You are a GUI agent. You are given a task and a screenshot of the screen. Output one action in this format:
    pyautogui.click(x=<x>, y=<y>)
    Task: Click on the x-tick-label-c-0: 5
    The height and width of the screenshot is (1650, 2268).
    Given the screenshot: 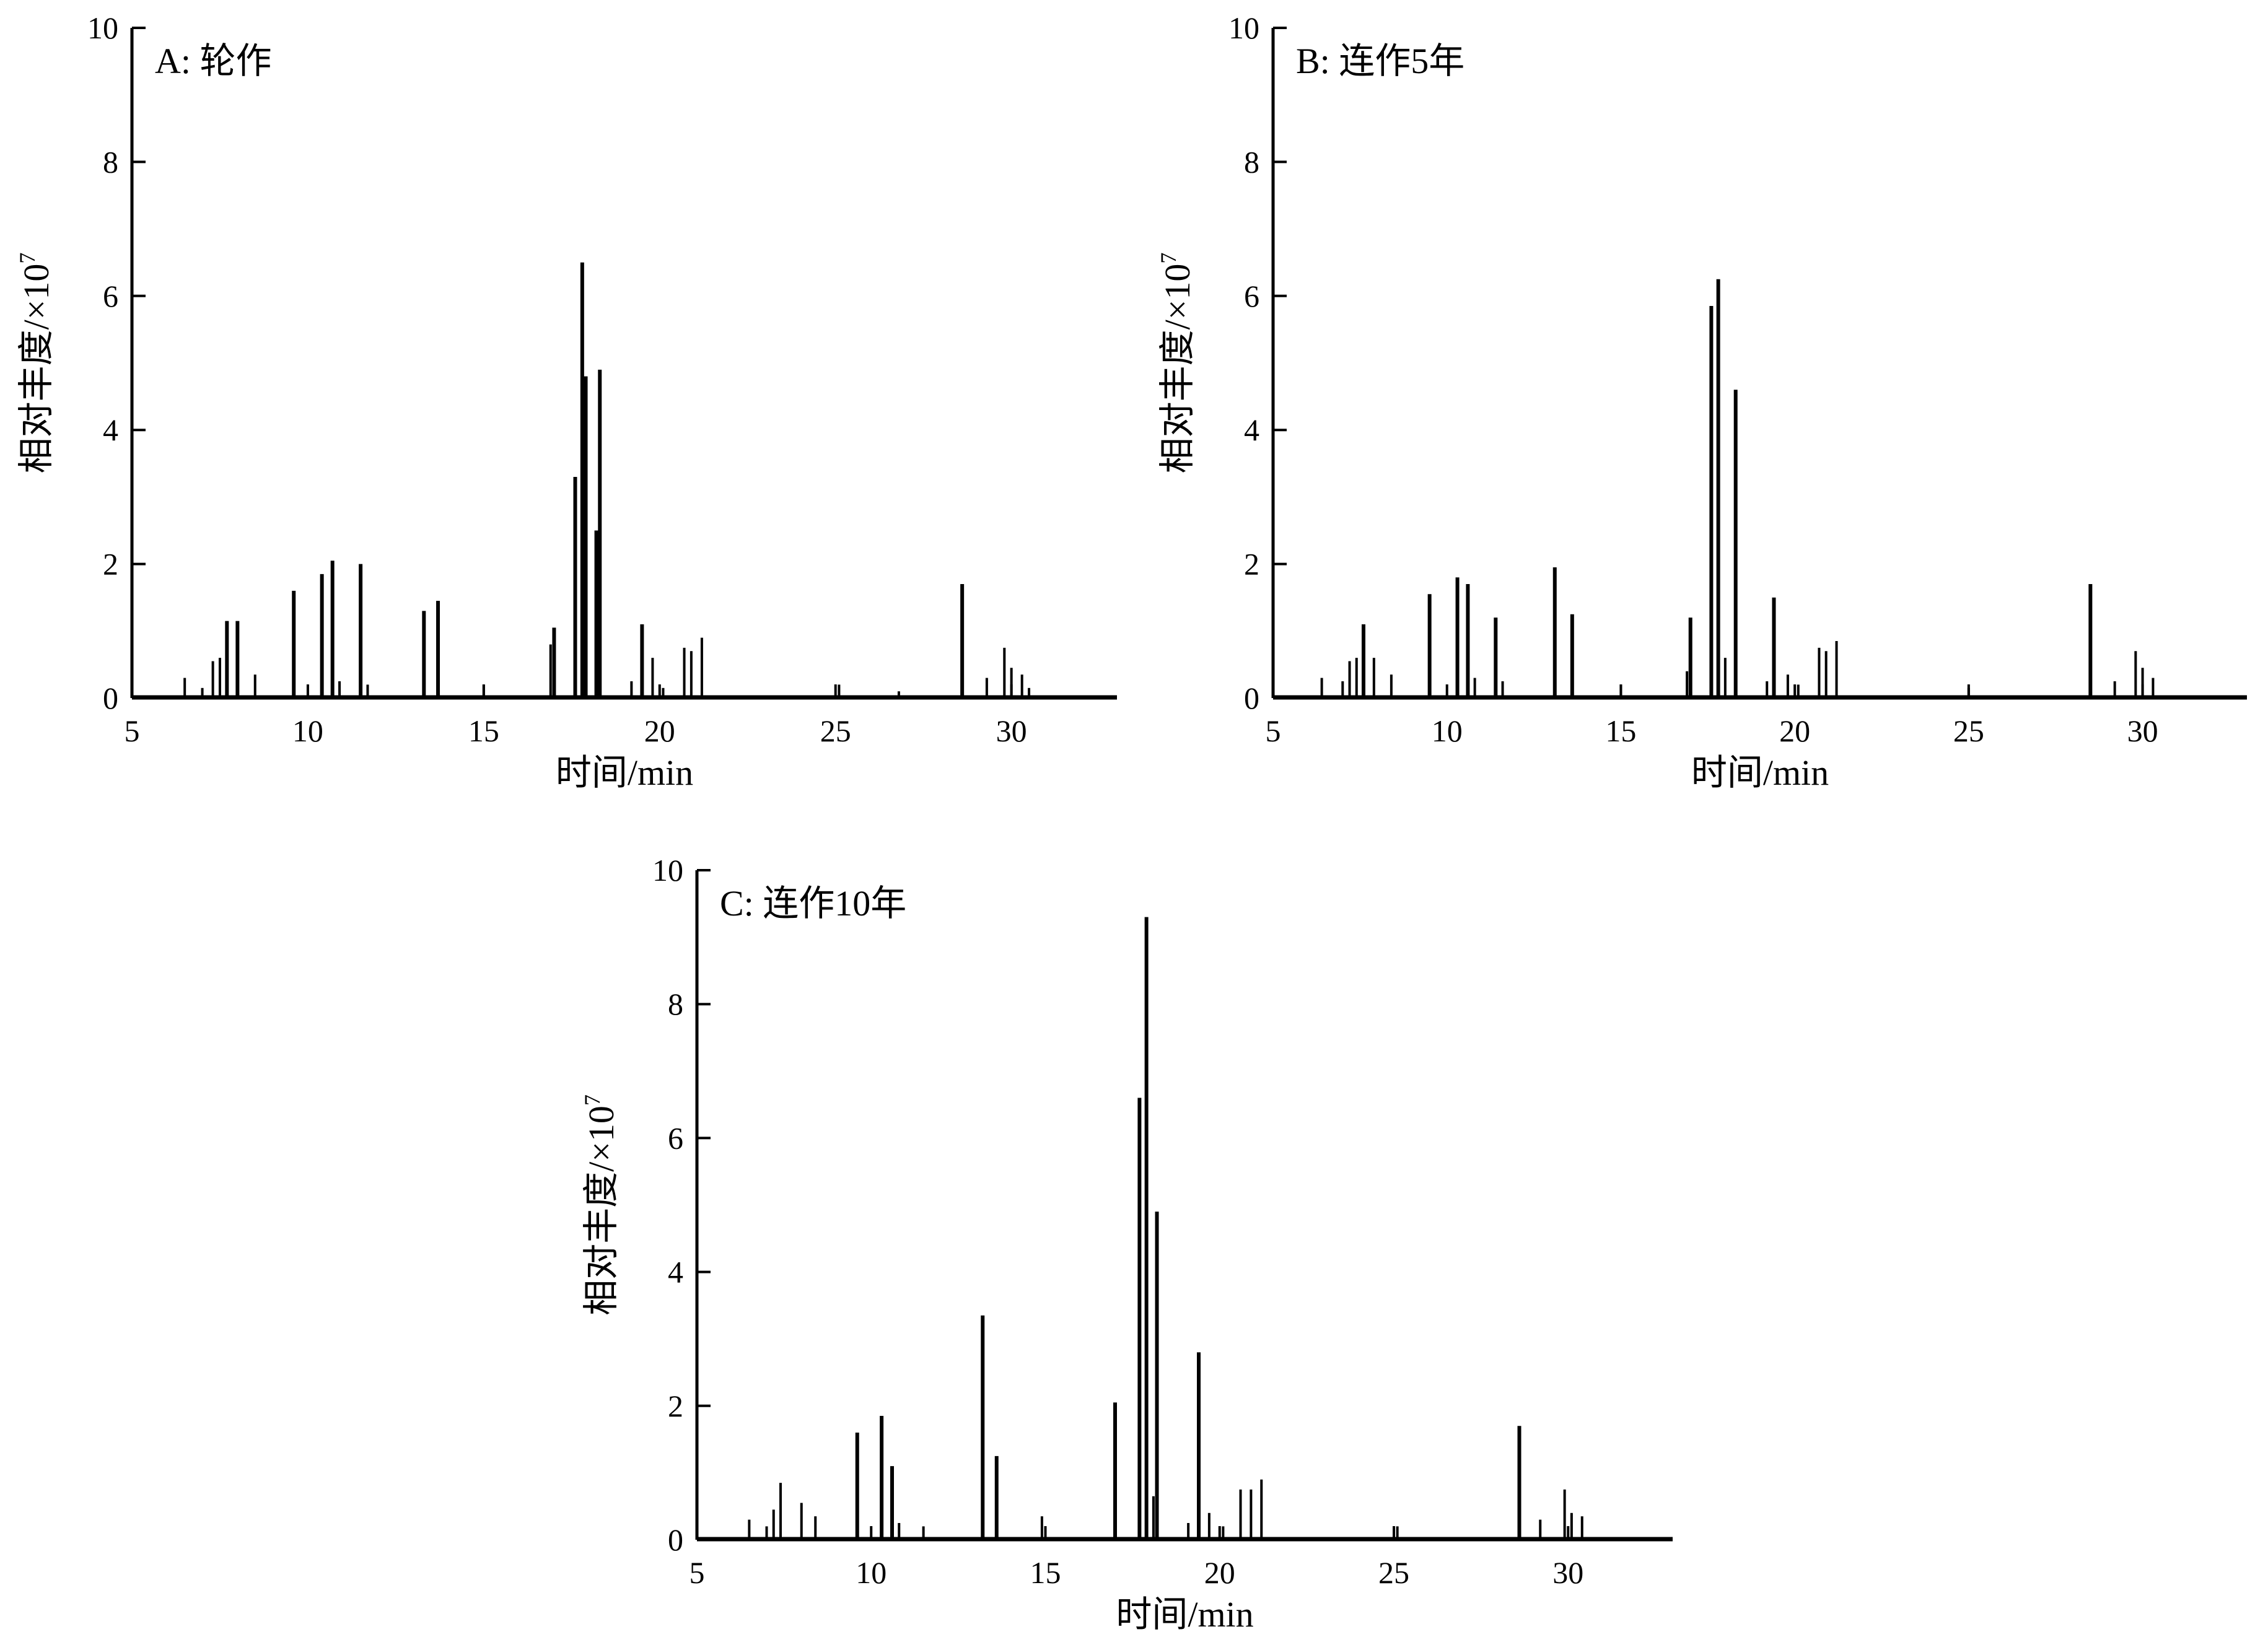 What is the action you would take?
    pyautogui.click(x=698, y=1572)
    